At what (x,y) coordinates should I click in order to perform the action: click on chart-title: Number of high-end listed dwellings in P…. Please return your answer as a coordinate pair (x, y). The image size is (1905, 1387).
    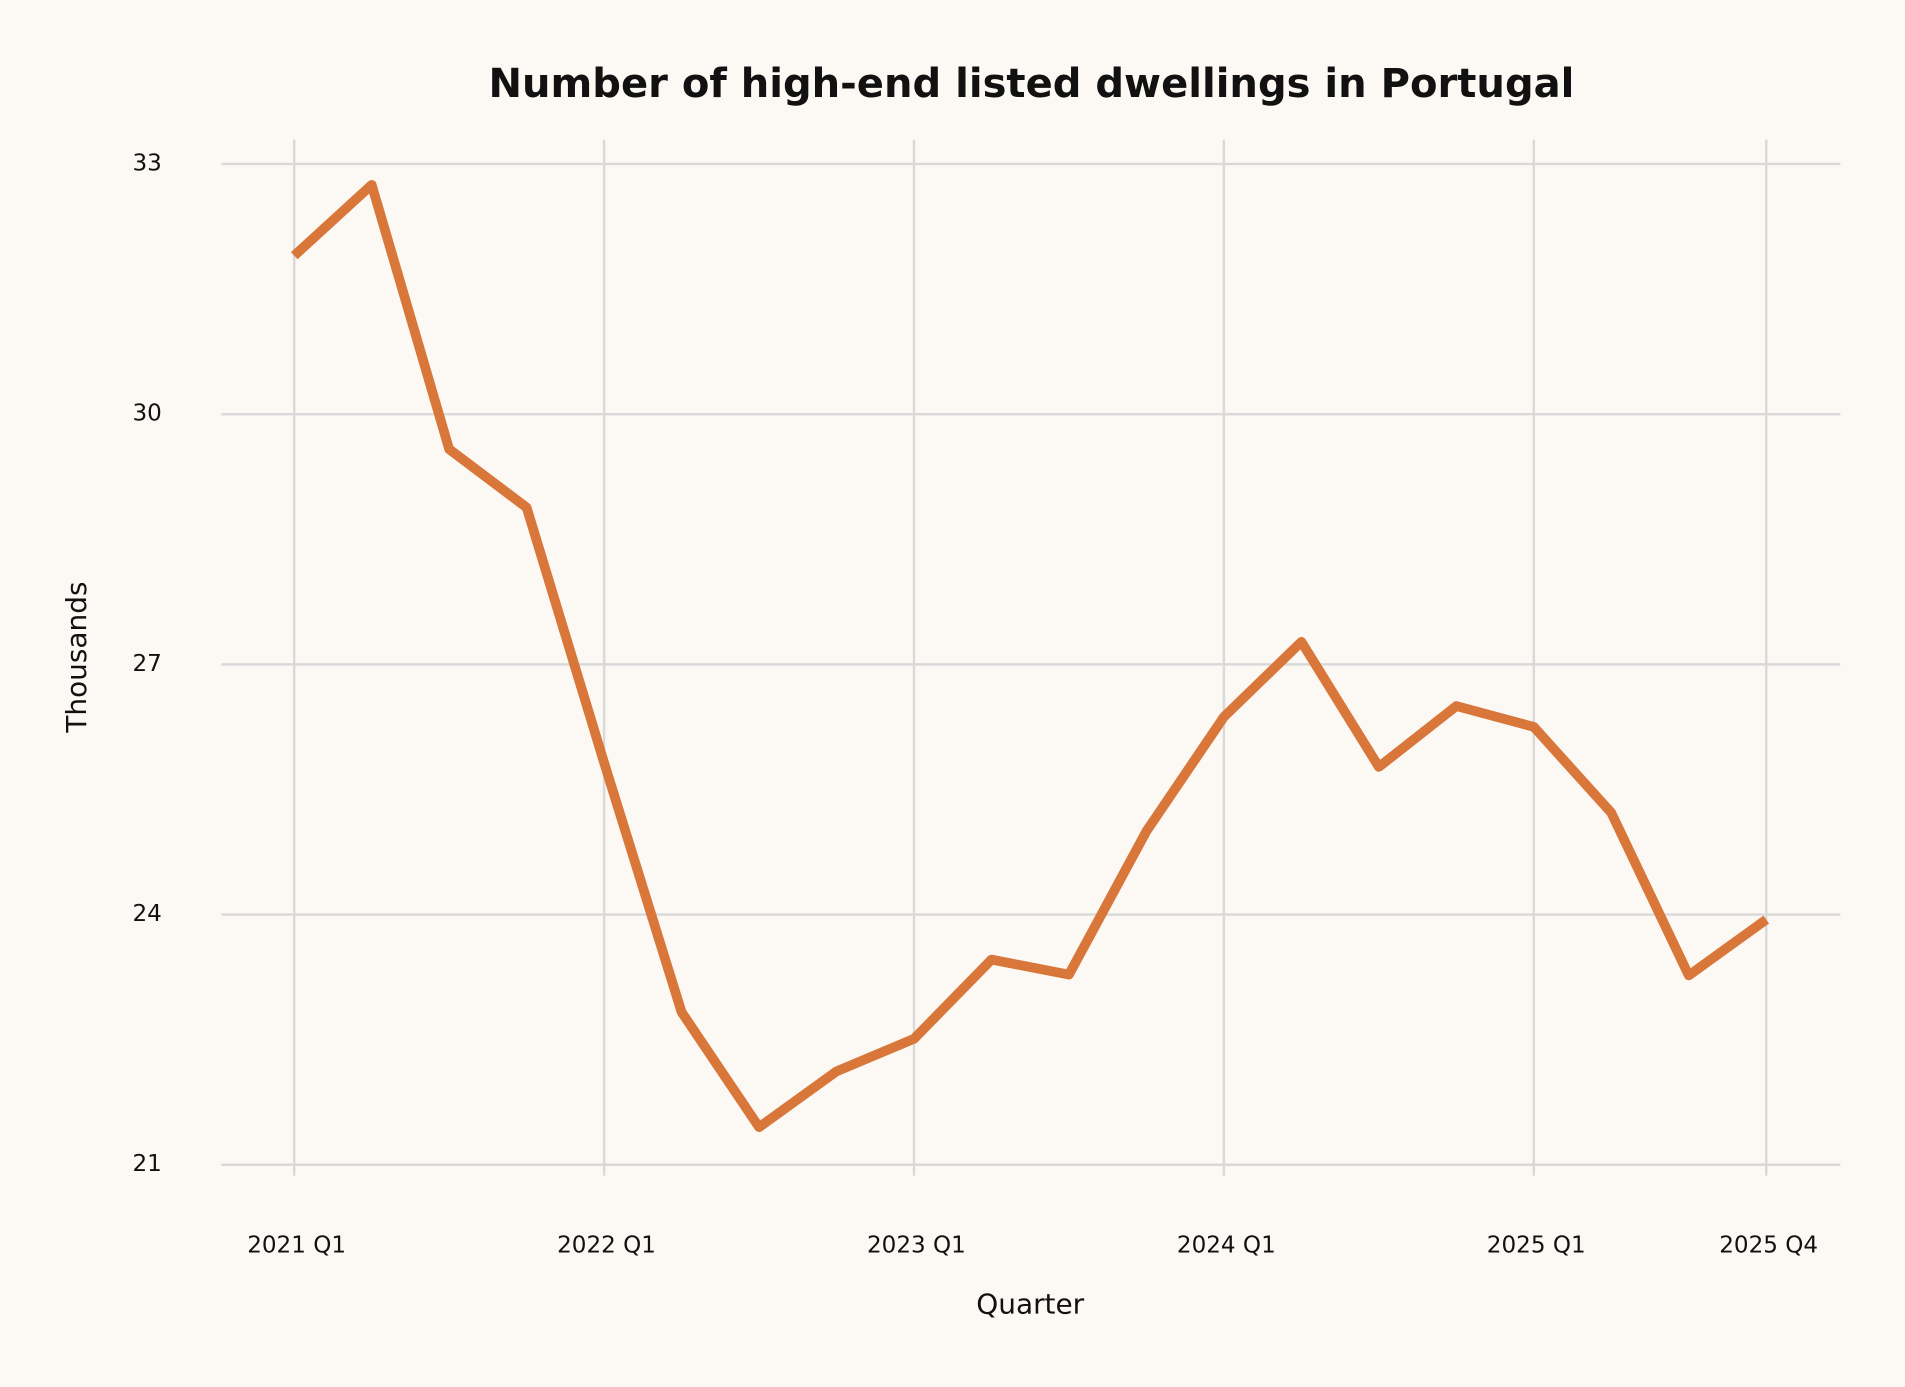
    Looking at the image, I should click on (1031, 84).